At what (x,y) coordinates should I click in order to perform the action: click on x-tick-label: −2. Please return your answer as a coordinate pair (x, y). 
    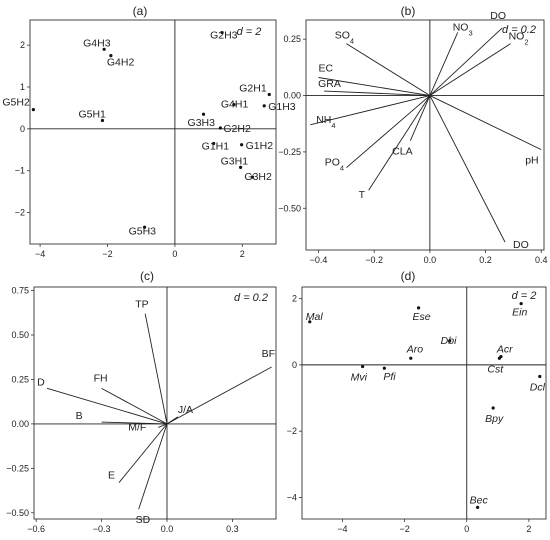
    Looking at the image, I should click on (107, 254).